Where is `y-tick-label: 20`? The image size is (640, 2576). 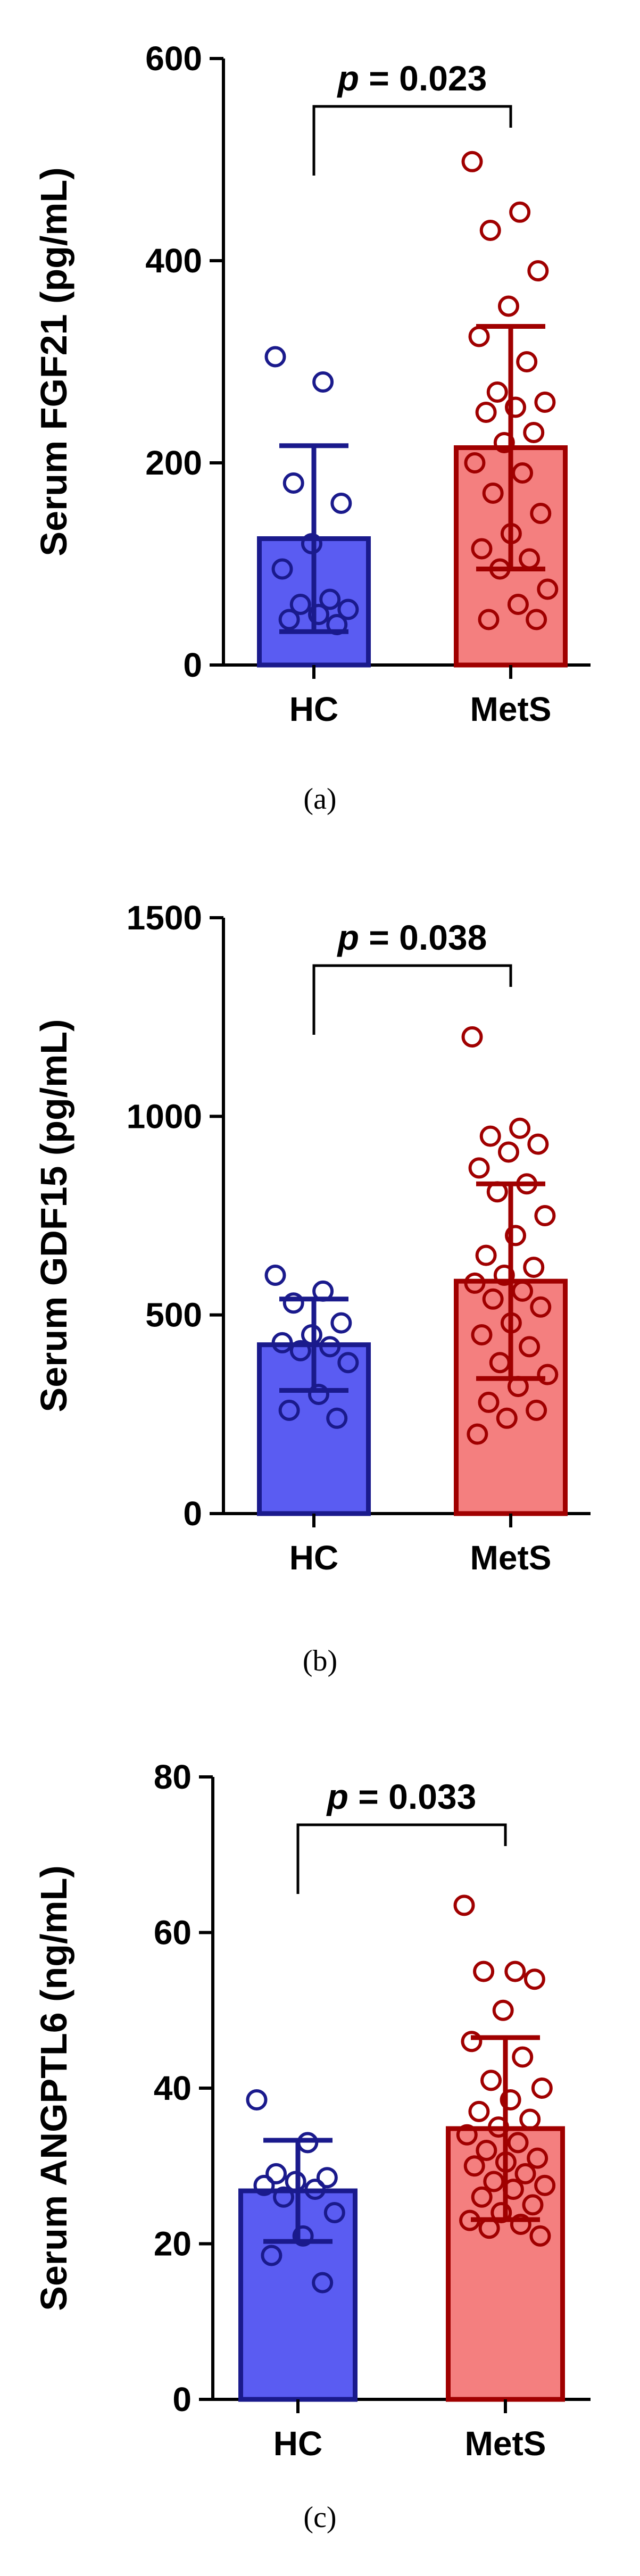 y-tick-label: 20 is located at coordinates (173, 2244).